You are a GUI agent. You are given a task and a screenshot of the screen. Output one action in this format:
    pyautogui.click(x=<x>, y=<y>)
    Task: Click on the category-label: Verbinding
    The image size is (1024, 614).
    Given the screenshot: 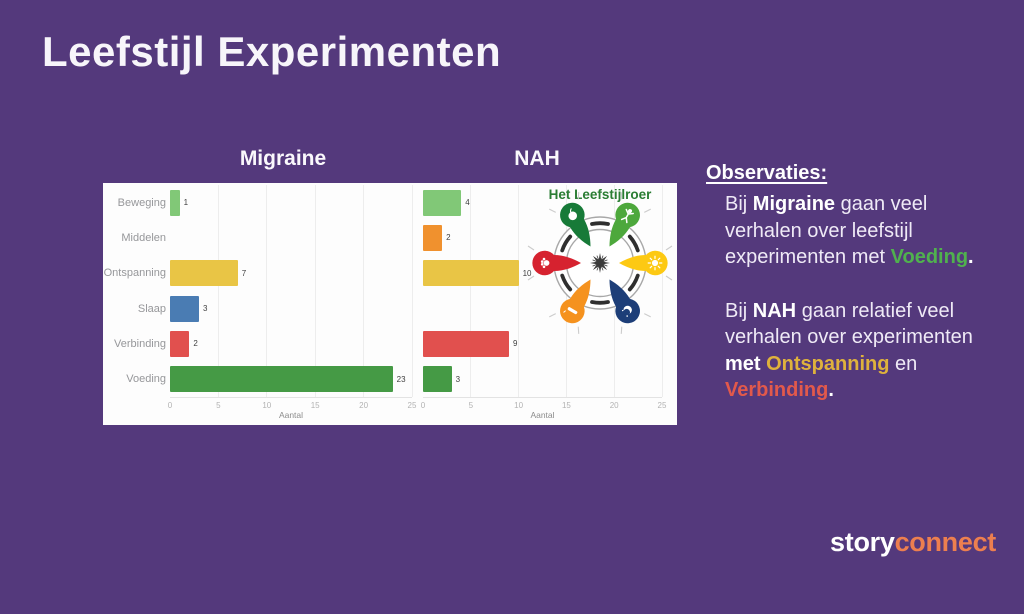 What is the action you would take?
    pyautogui.click(x=140, y=343)
    